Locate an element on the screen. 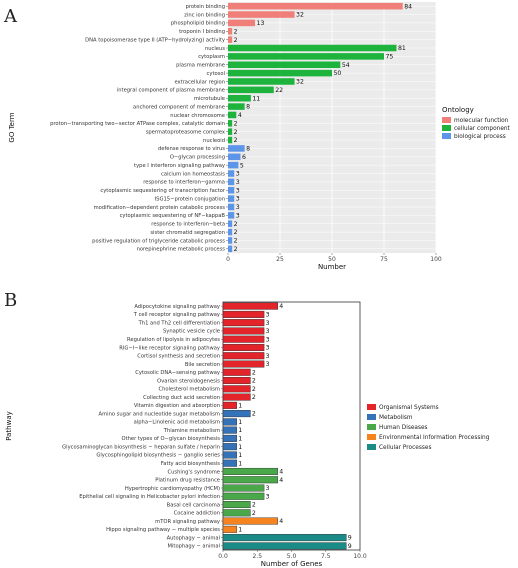  category-label: response to interferon−beta is located at coordinates (188, 225).